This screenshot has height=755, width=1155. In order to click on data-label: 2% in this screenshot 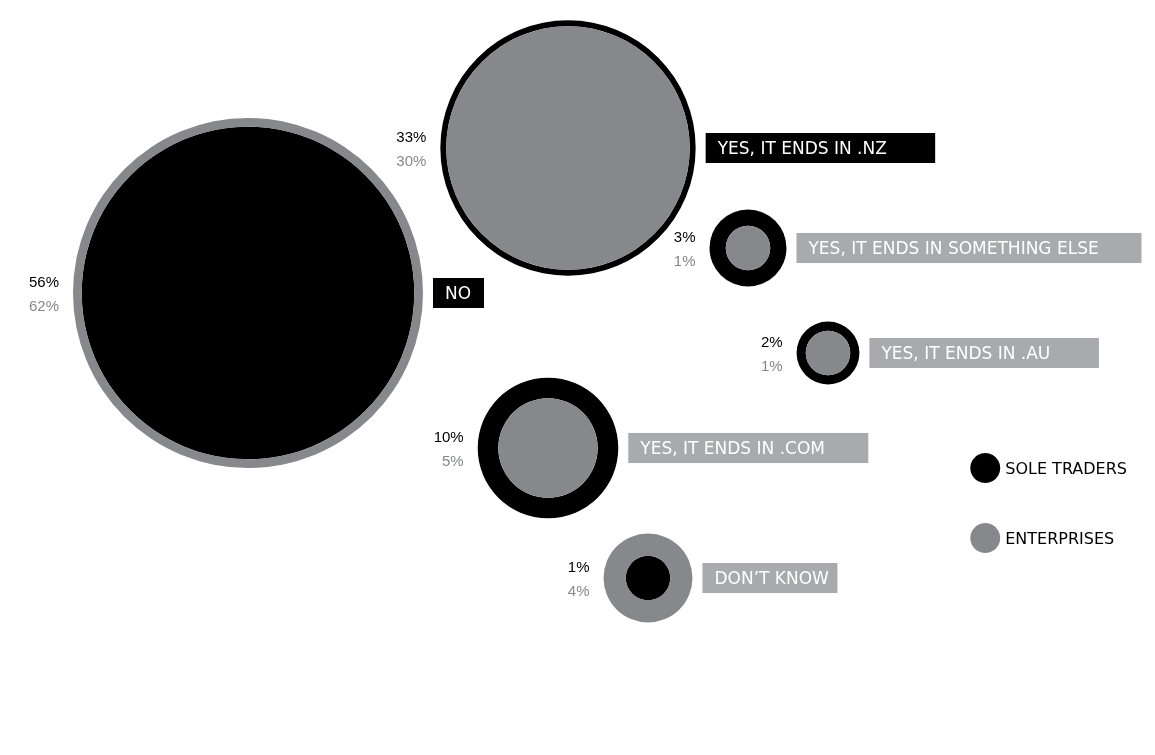, I will do `click(771, 341)`.